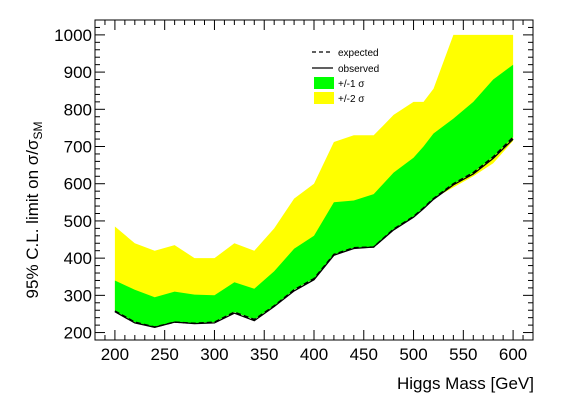 The width and height of the screenshot is (567, 407). What do you see at coordinates (115, 354) in the screenshot?
I see `x-tick-label: 200` at bounding box center [115, 354].